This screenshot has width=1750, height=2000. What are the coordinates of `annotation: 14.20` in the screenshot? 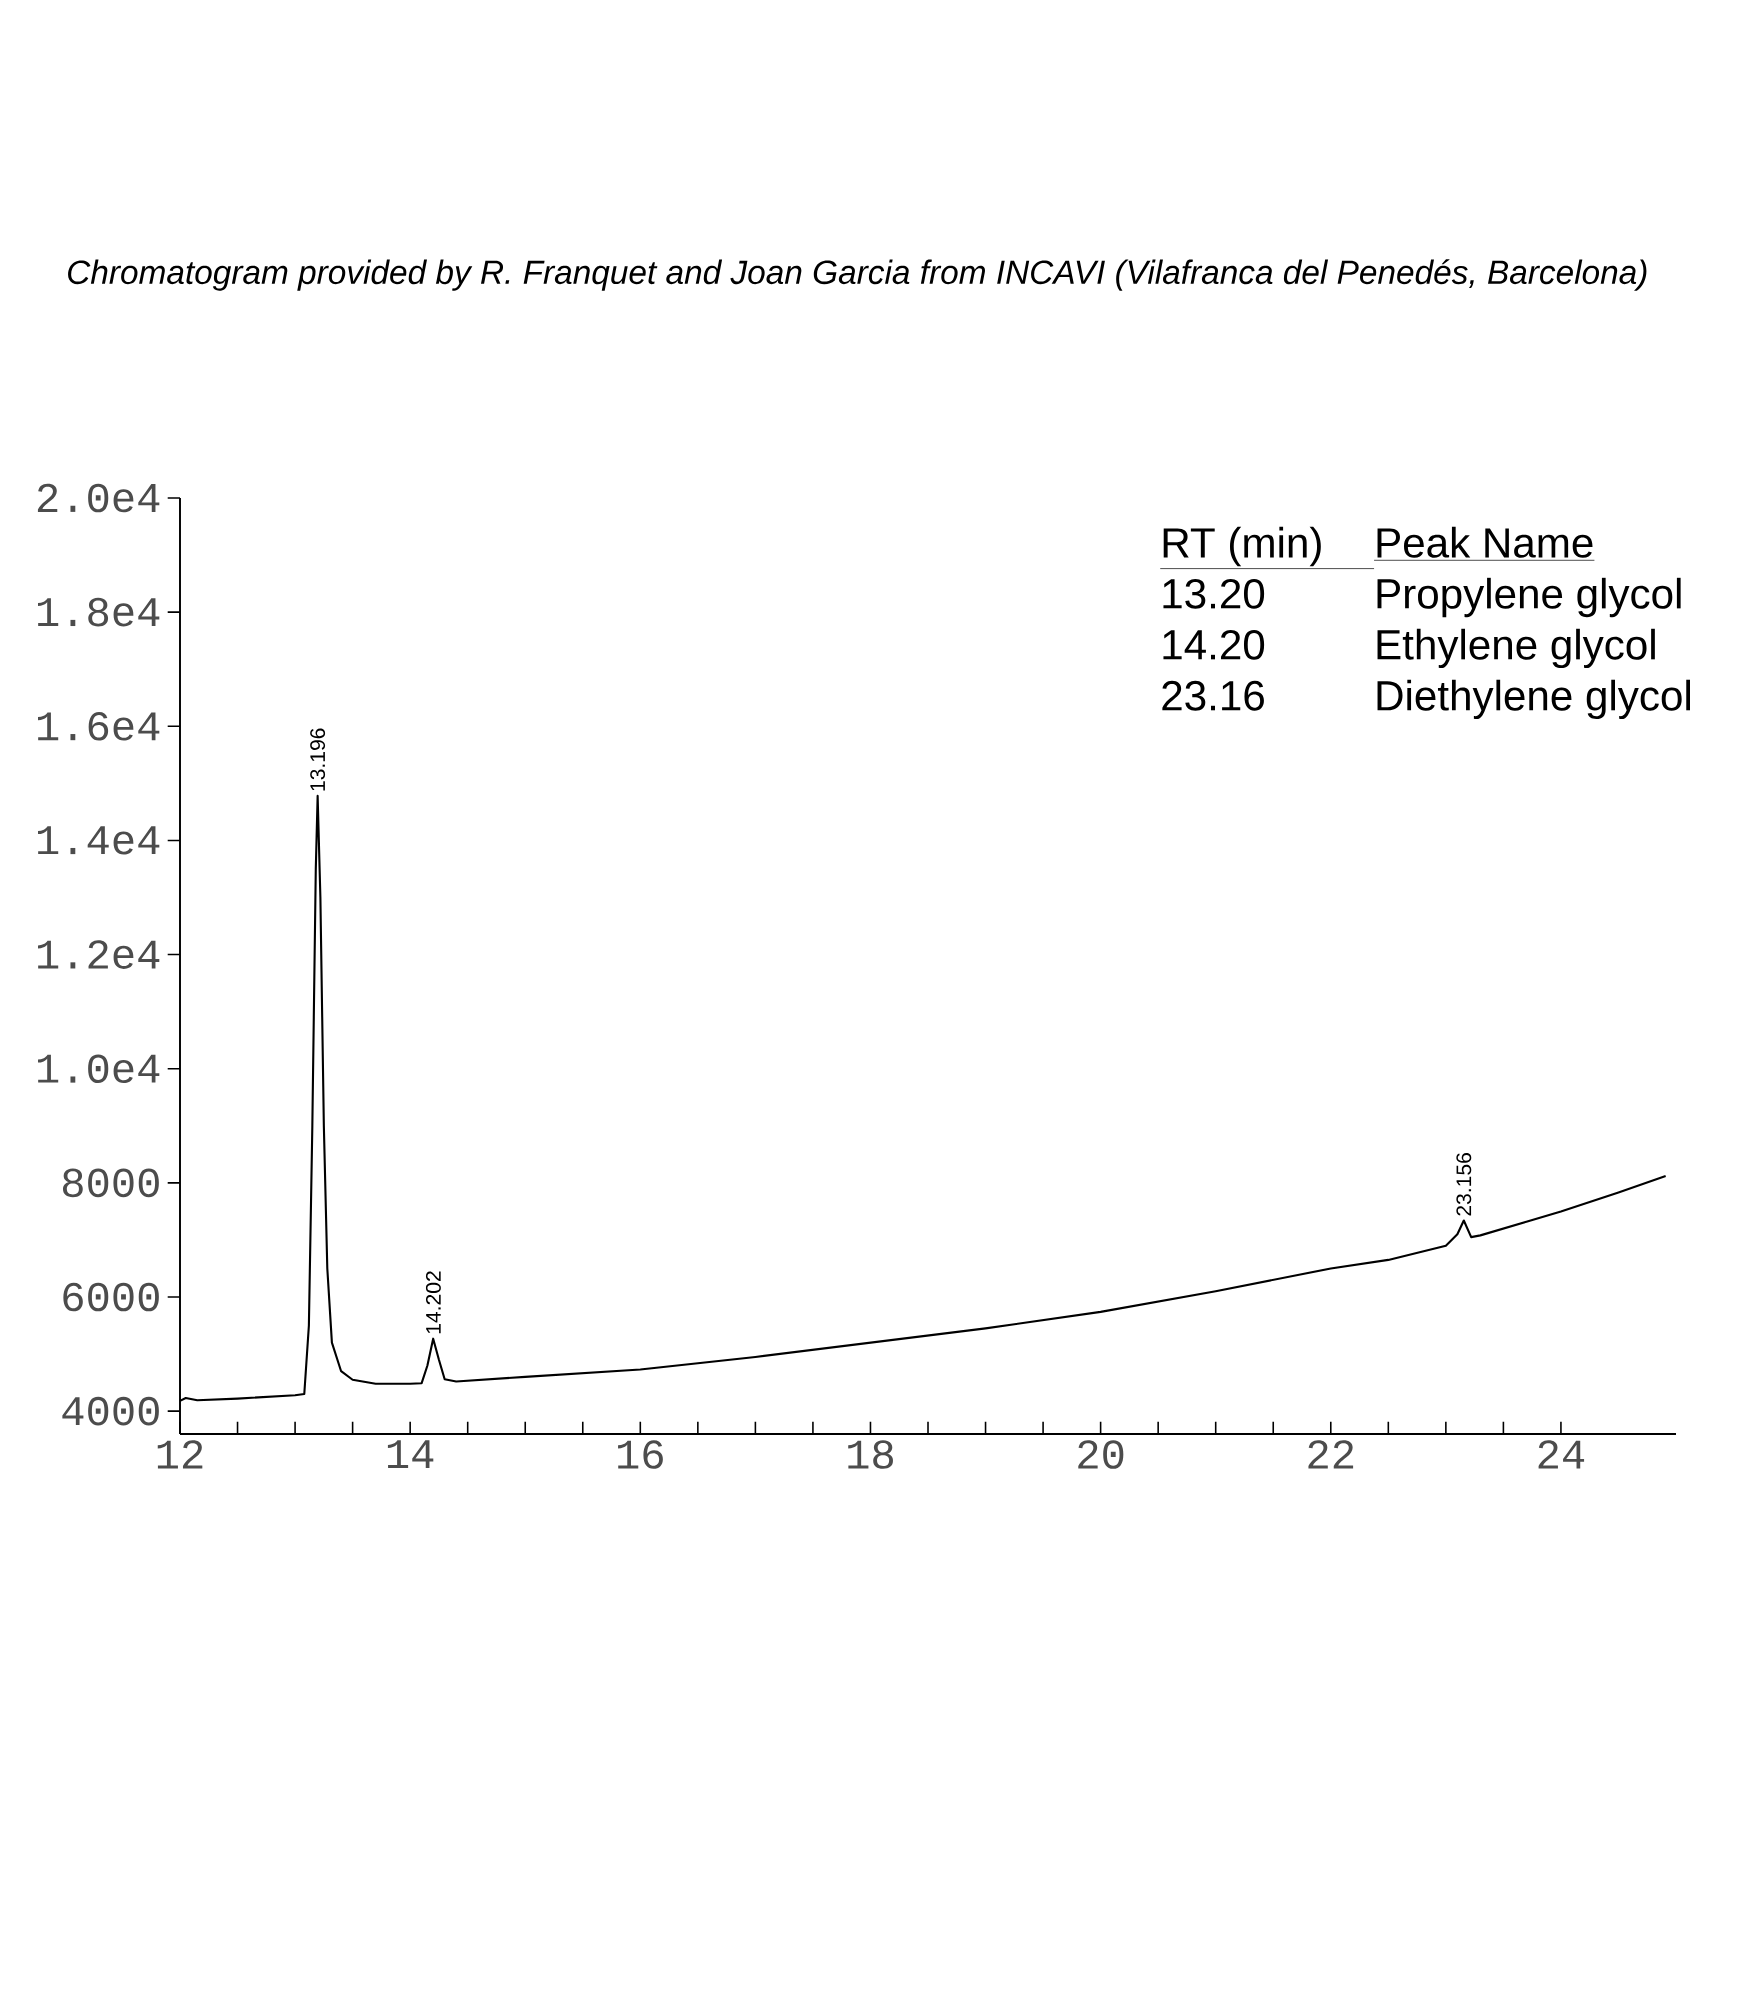 It's located at (1214, 644).